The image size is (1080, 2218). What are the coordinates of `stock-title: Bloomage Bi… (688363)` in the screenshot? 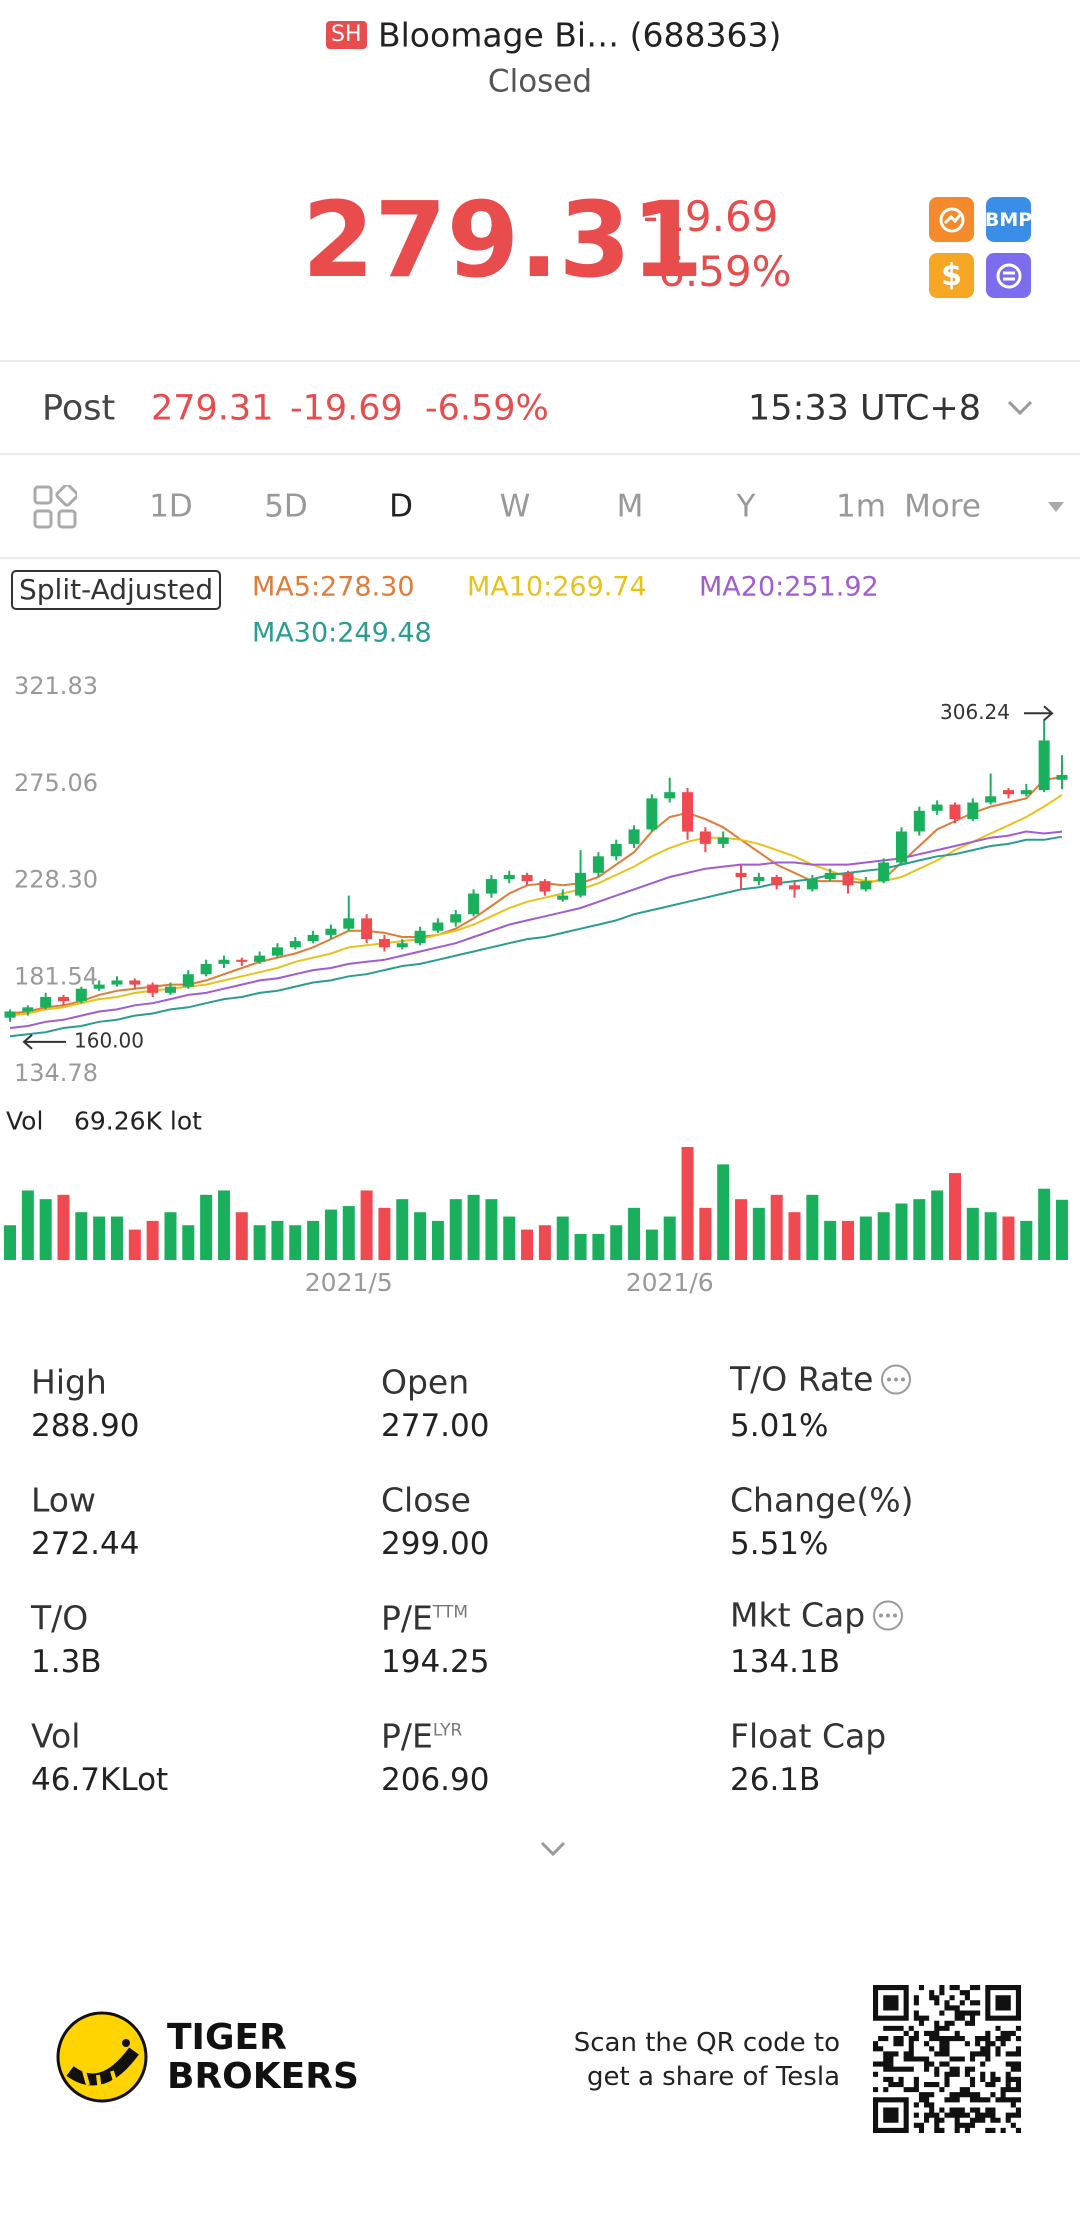 It's located at (580, 35).